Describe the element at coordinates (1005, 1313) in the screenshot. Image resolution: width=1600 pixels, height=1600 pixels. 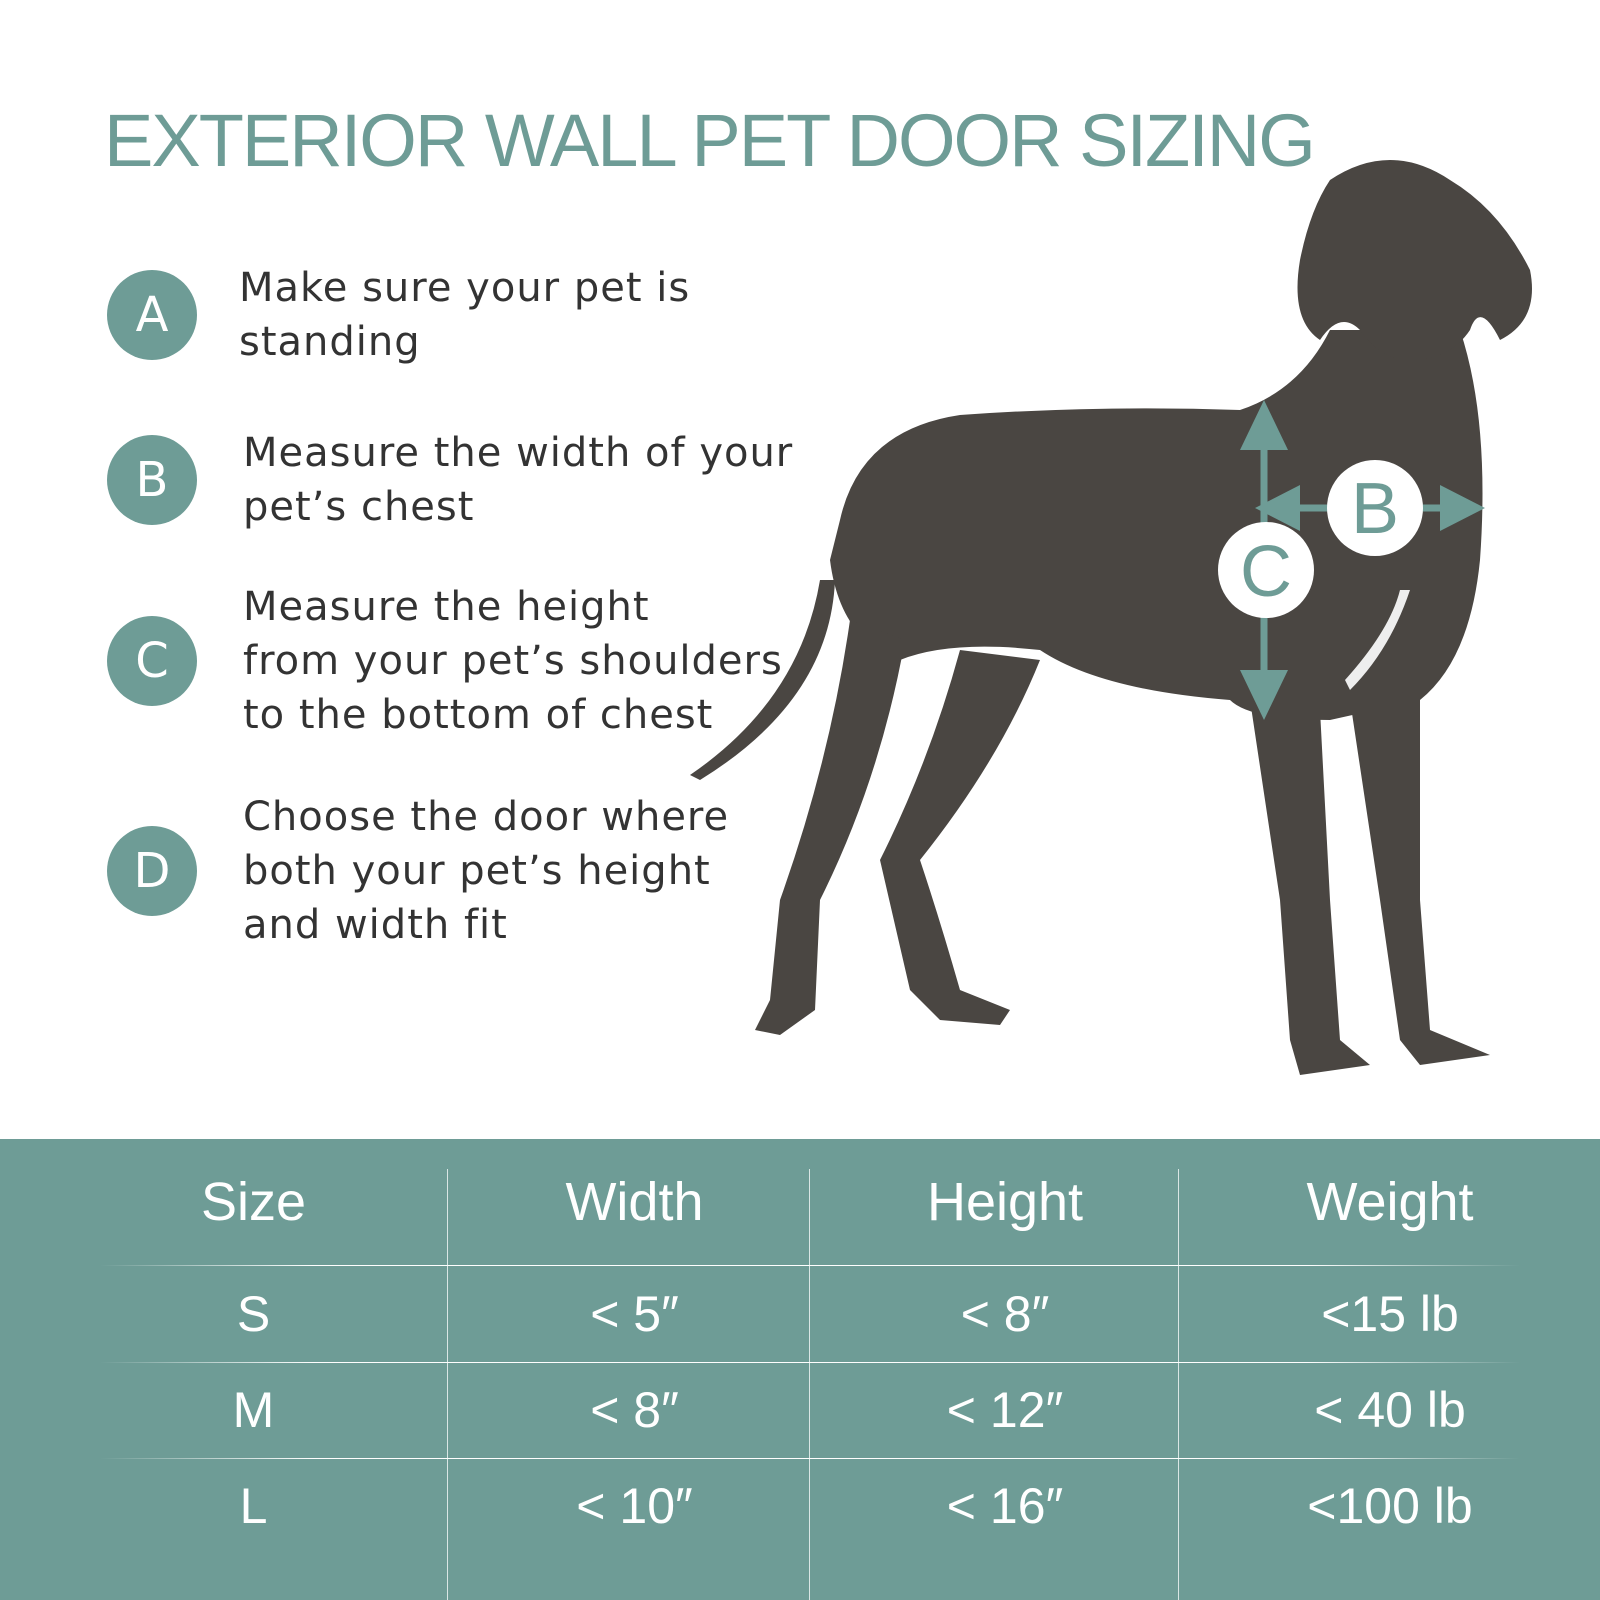
I see `cell-height: < 8″` at that location.